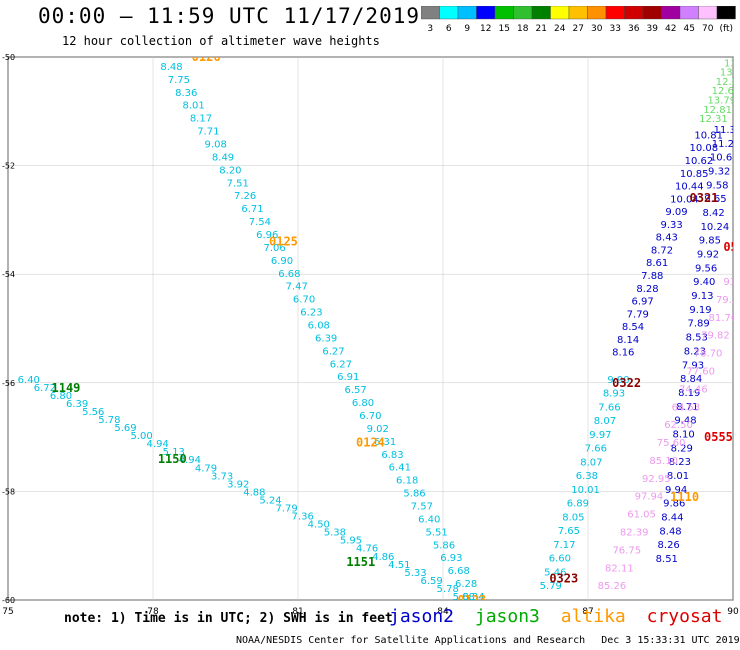 This screenshot has height=650, width=740. What do you see at coordinates (304, 300) in the screenshot?
I see `wave-height-value: 6.70` at bounding box center [304, 300].